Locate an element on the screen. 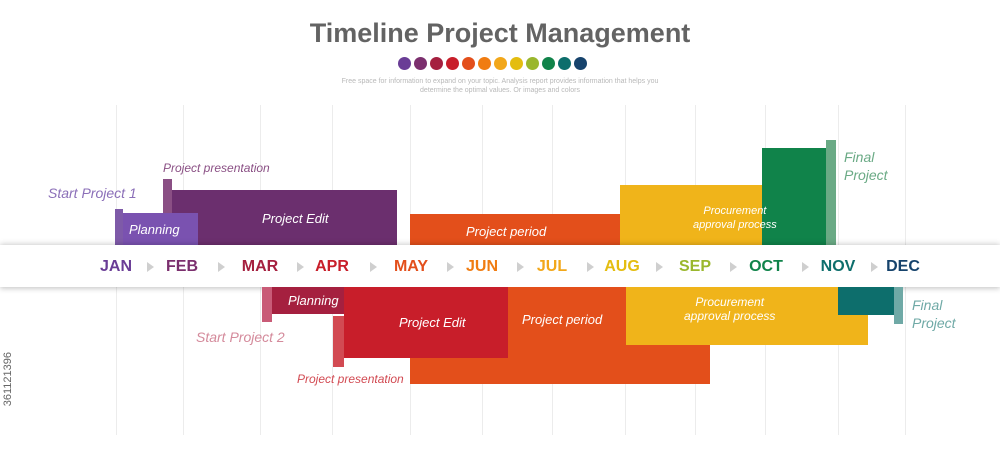 Image resolution: width=1000 pixels, height=462 pixels. p2-final-label: Final Project is located at coordinates (934, 314).